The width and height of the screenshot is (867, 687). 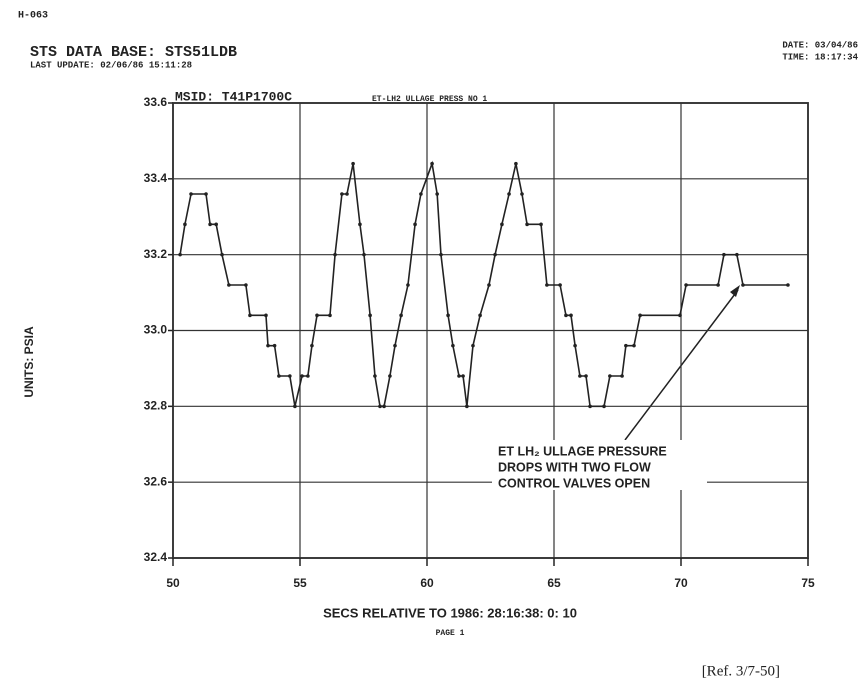 I want to click on y-tick-label: 32.6, so click(x=156, y=481).